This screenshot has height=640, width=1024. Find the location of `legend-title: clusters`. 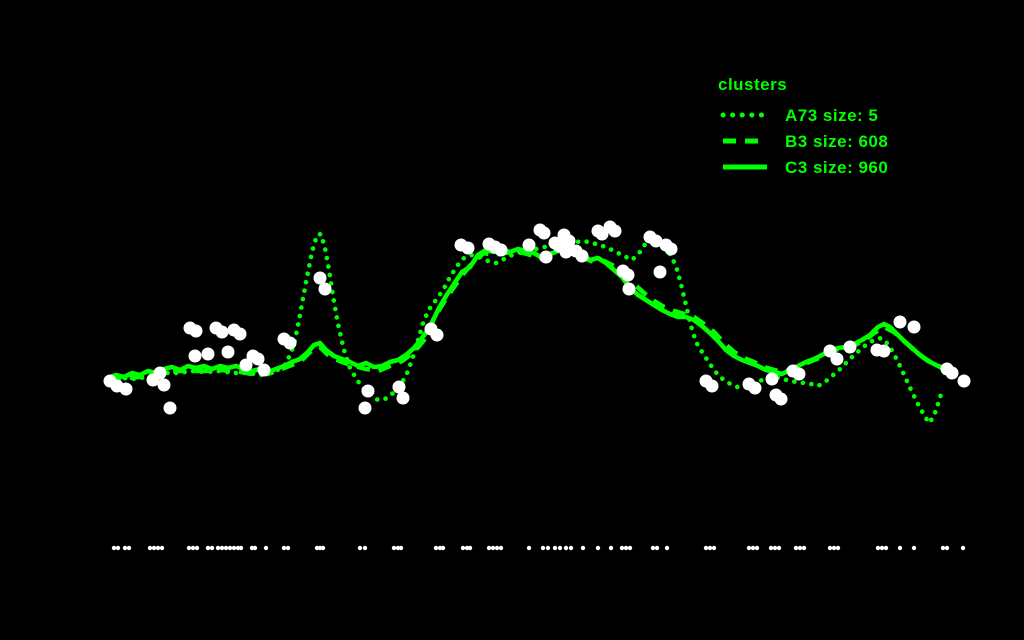

legend-title: clusters is located at coordinates (753, 84).